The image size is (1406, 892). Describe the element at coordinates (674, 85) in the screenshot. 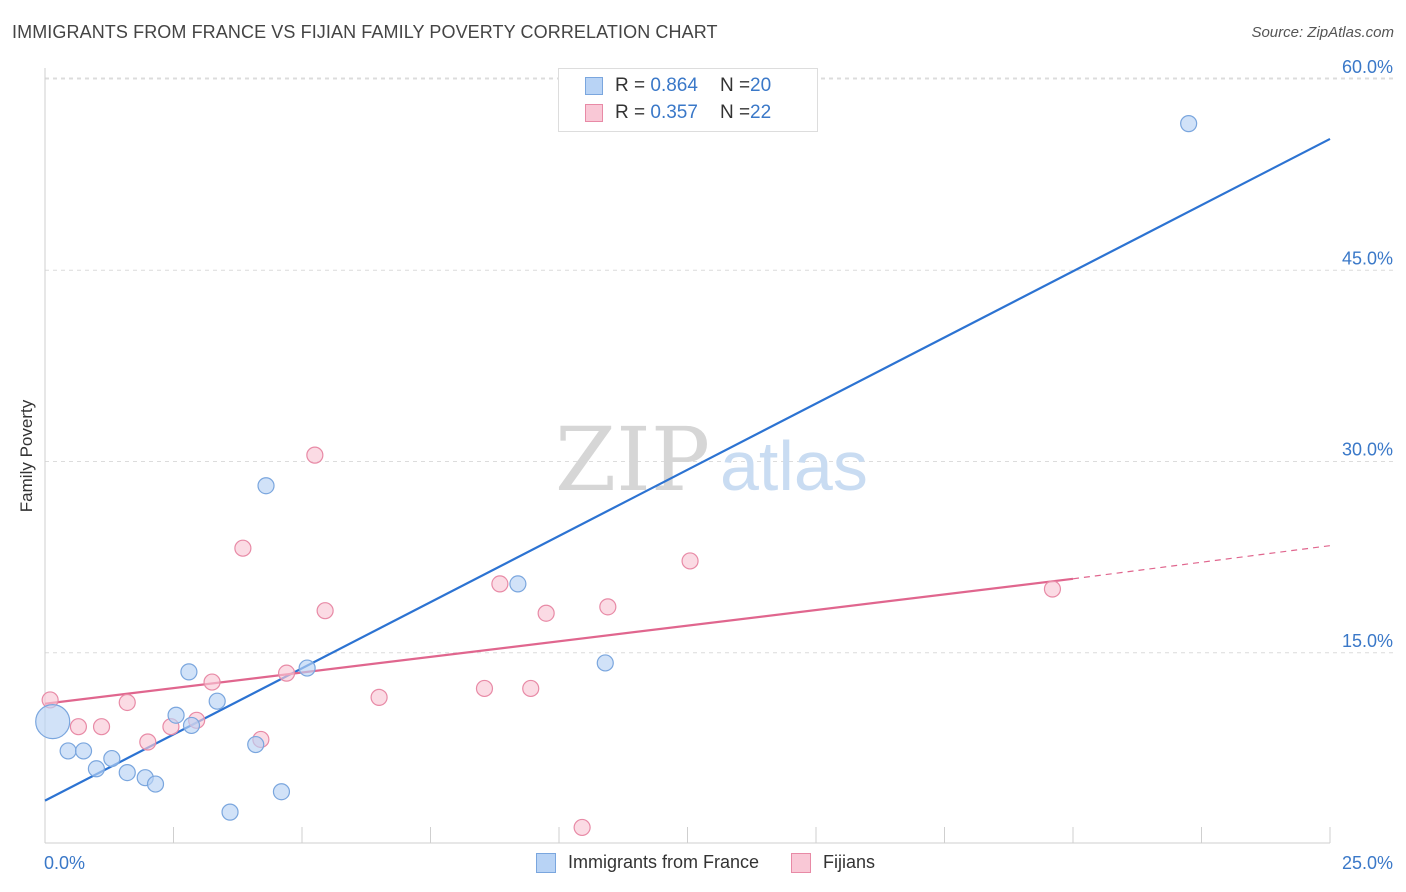

I see `legend-r-value-france: 0.864` at that location.